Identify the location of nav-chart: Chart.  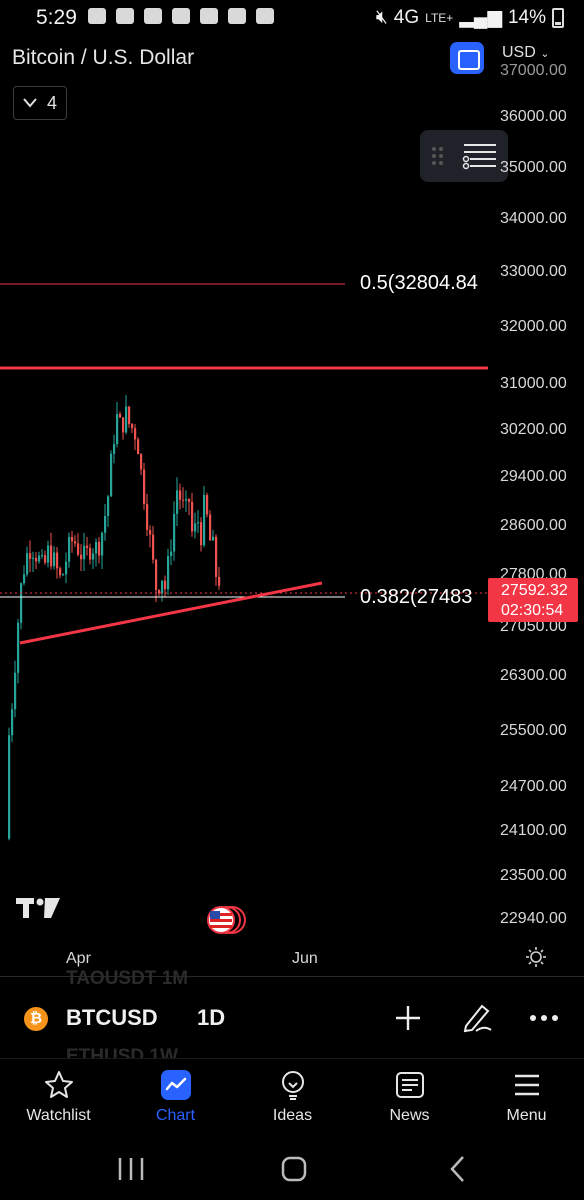
(175, 1099).